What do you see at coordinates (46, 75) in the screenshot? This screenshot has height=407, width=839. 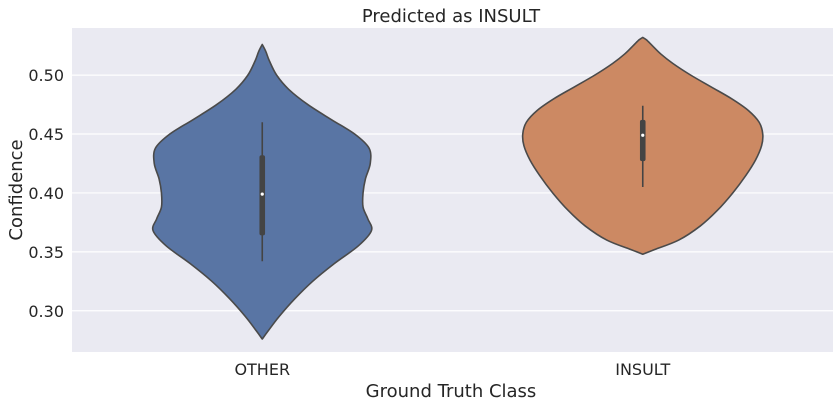 I see `y-tick-label: 0.50` at bounding box center [46, 75].